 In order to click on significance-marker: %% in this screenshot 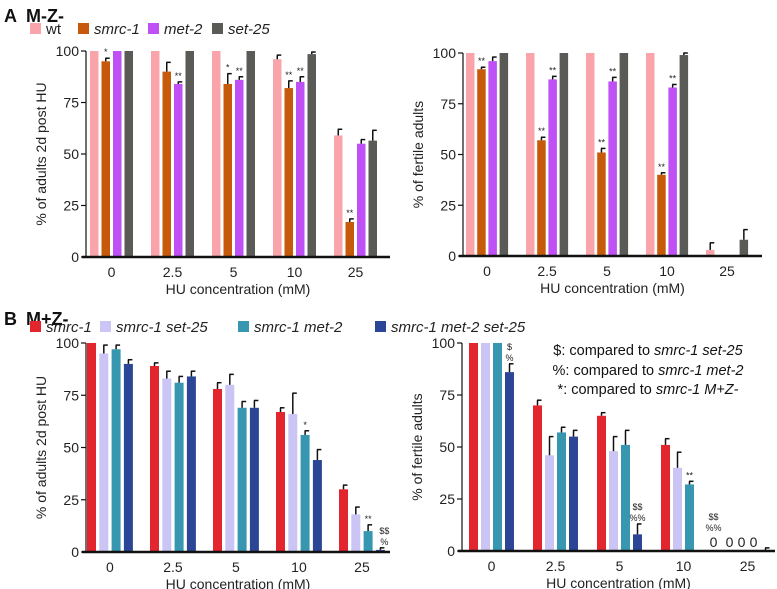, I will do `click(713, 528)`.